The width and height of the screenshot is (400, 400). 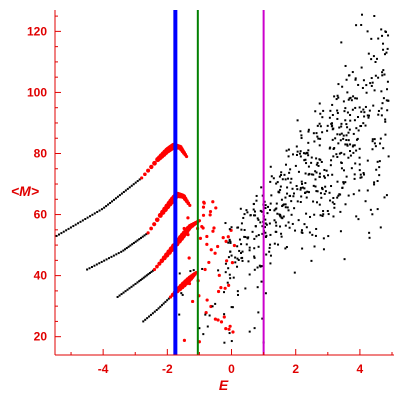 I want to click on y-tick-label: 20, so click(x=41, y=337).